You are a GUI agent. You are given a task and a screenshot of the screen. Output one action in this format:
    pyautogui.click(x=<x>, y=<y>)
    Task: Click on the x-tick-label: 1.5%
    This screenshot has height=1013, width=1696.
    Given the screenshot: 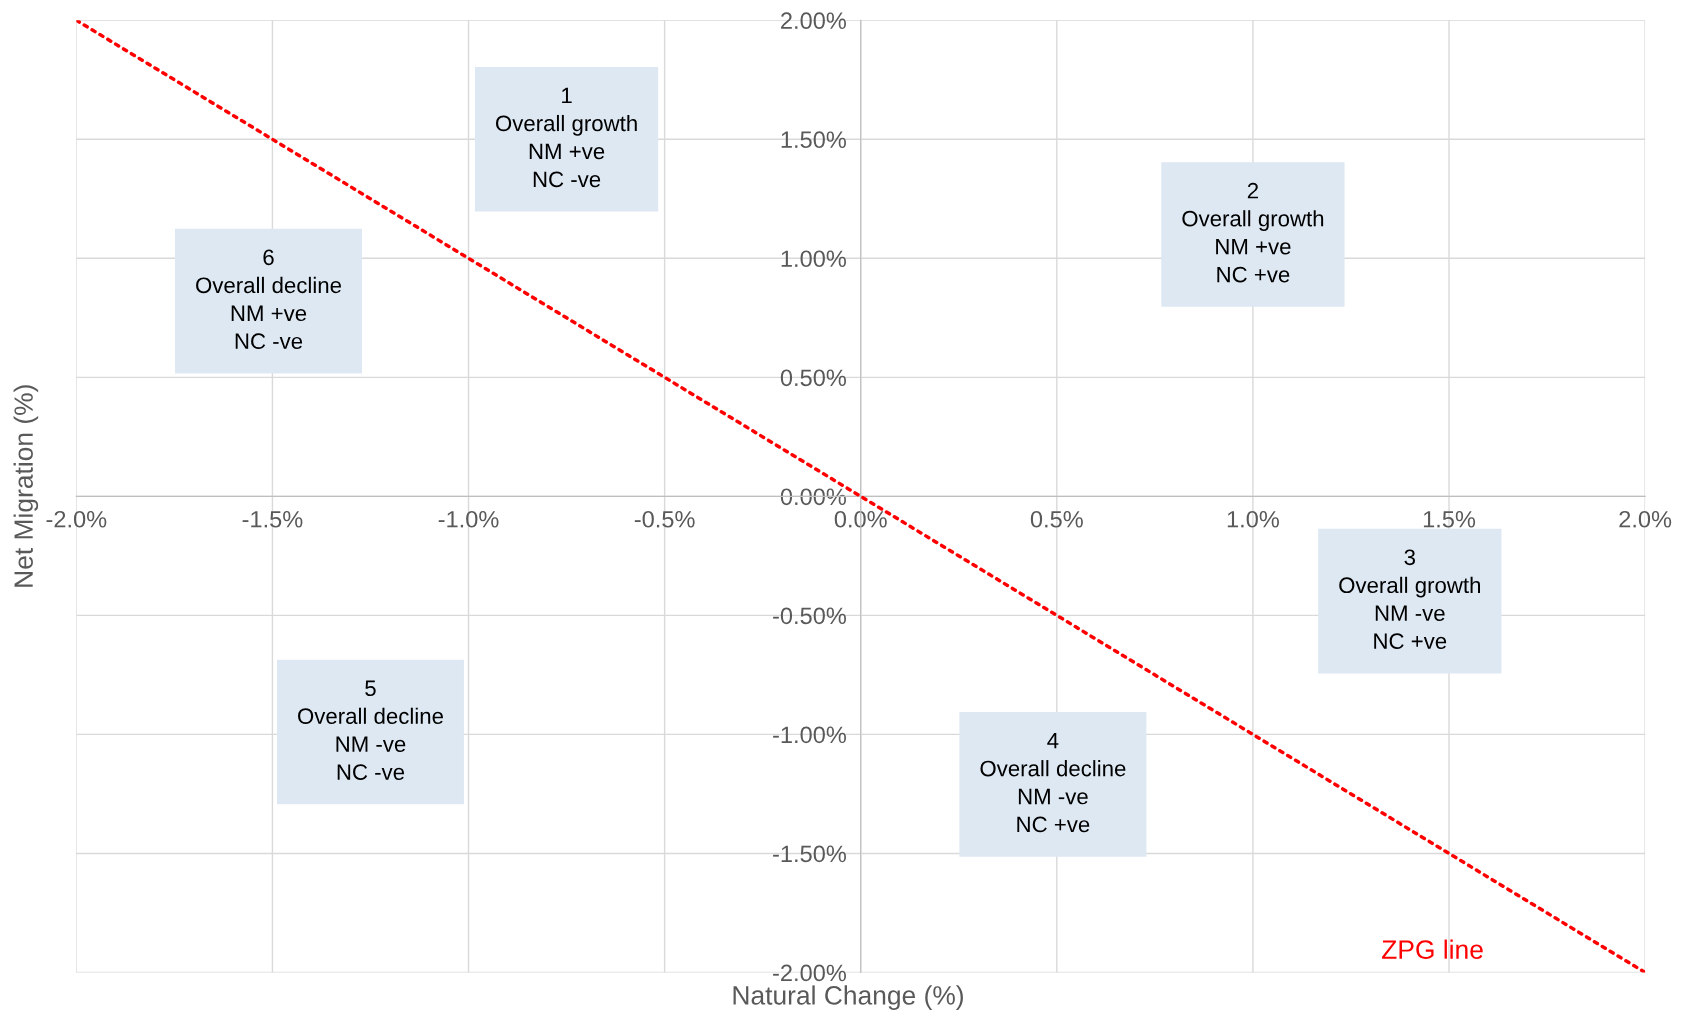 What is the action you would take?
    pyautogui.click(x=1449, y=519)
    